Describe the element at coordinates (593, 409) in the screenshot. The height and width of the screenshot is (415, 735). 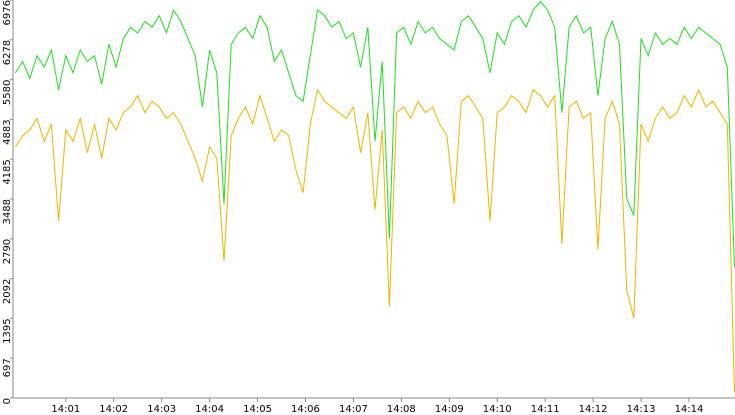
I see `x-tick-label: 14:12` at that location.